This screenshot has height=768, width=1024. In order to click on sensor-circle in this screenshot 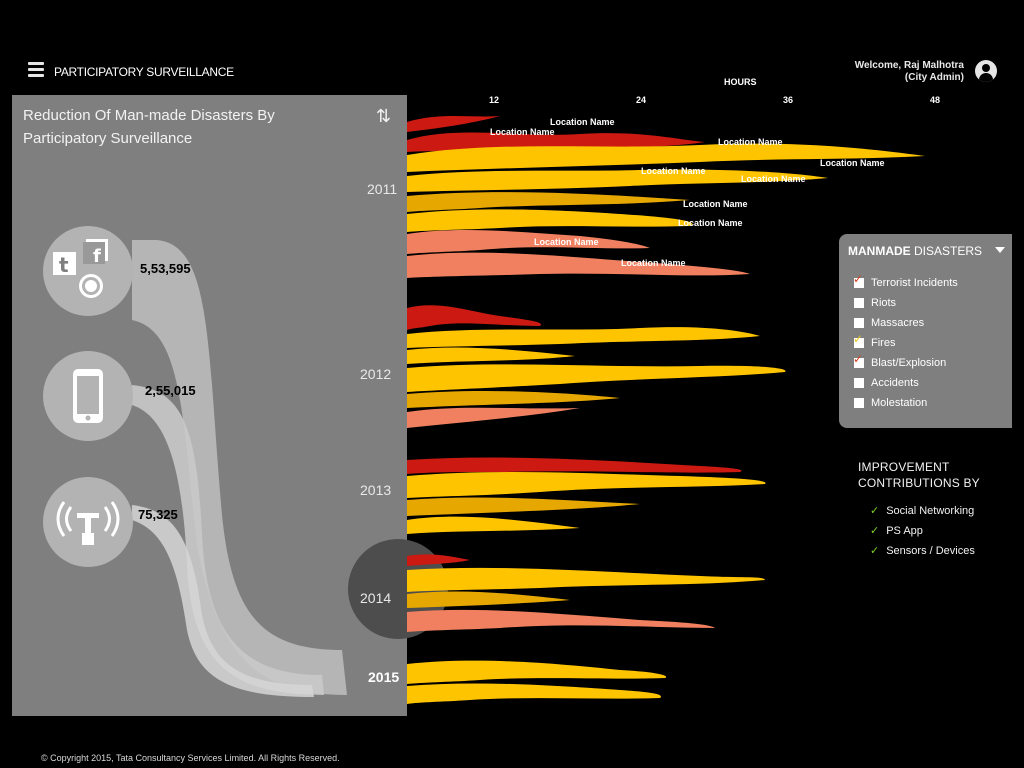, I will do `click(88, 522)`.